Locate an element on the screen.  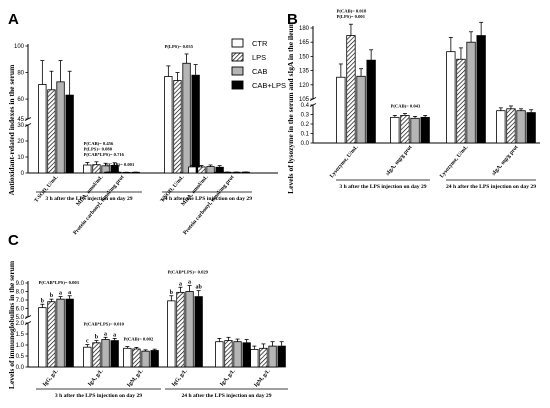
p-value-annotation: P(CAB)= 0.018 is located at coordinates (352, 11).